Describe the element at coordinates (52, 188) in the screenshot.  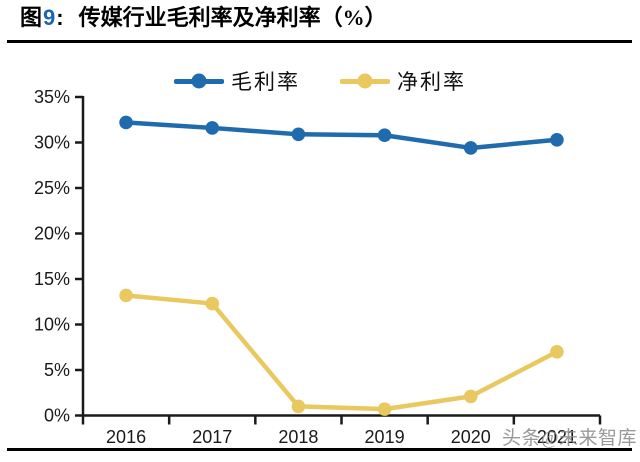
I see `y-axis-tick-label: 25%` at that location.